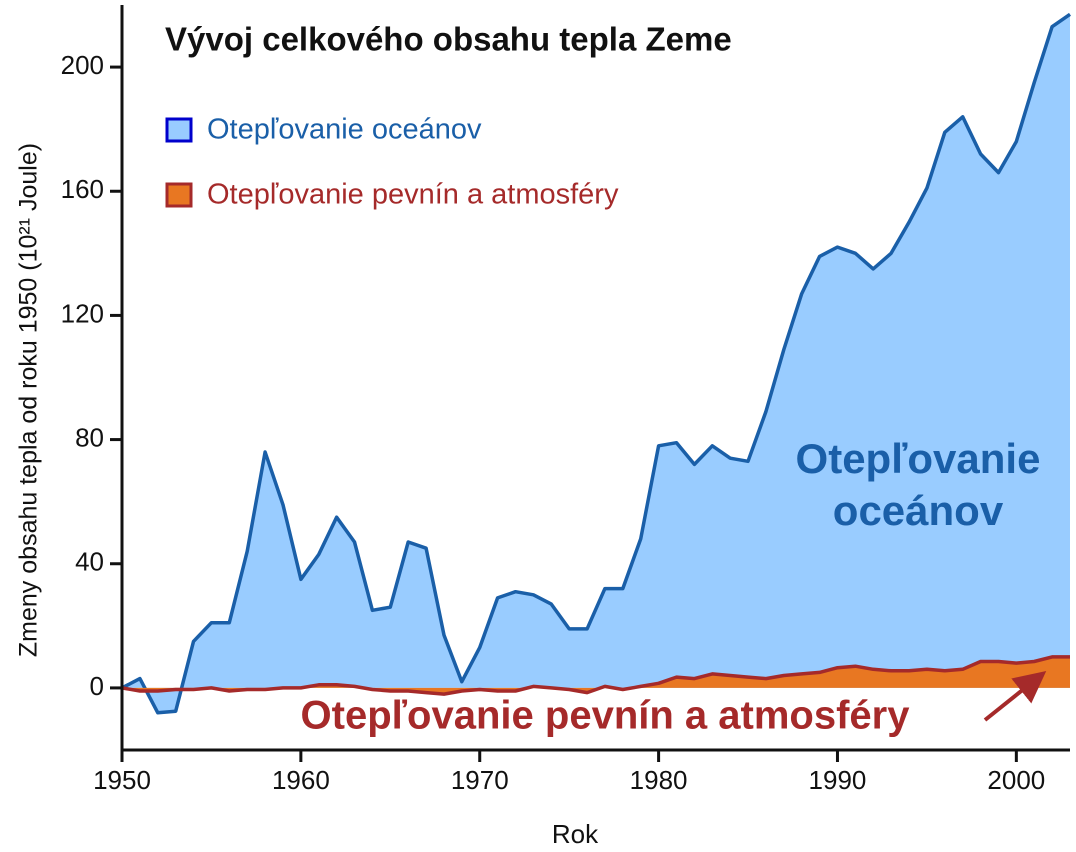 The image size is (1076, 852). I want to click on y-tick-label: 120, so click(82, 313).